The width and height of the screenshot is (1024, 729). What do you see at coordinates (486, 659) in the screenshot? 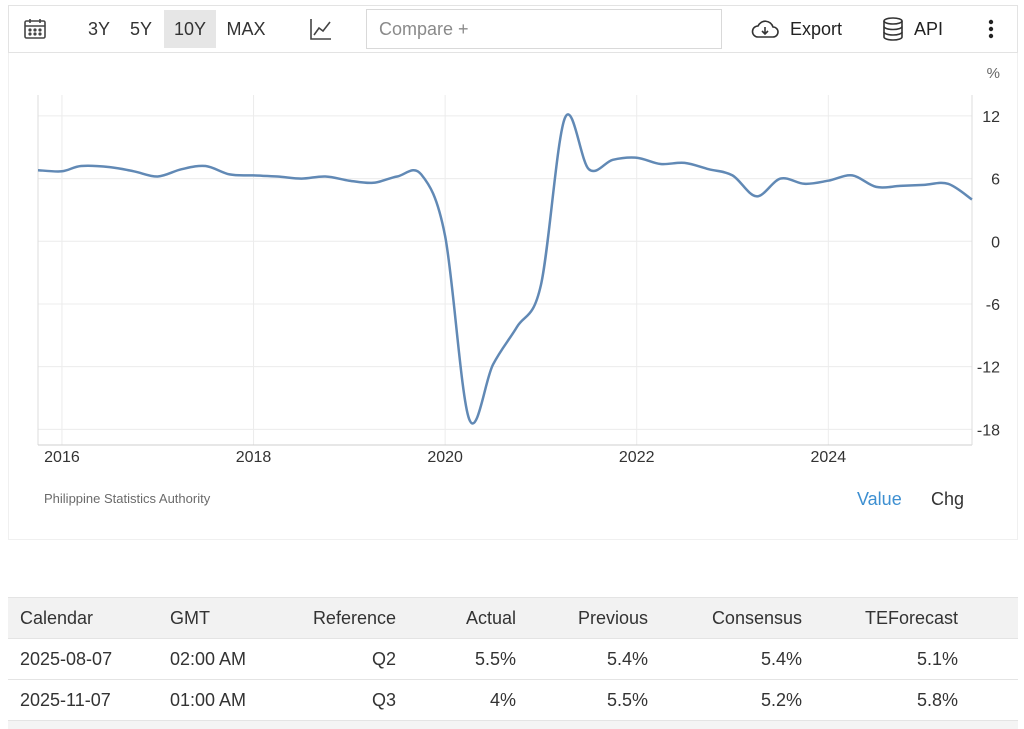
I see `cell-actual: 5.5%` at bounding box center [486, 659].